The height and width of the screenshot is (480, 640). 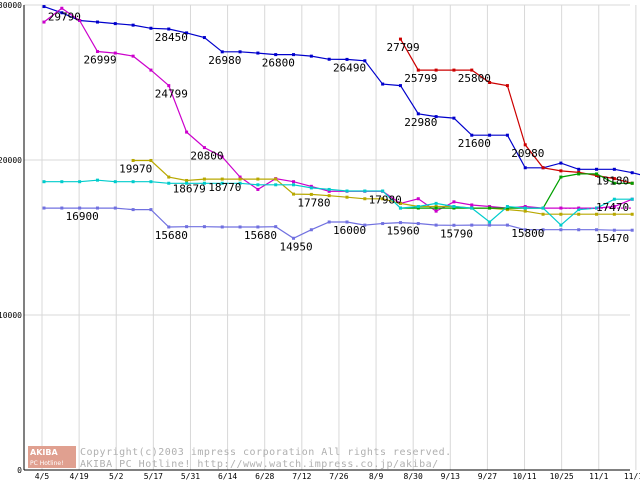 What do you see at coordinates (171, 235) in the screenshot?
I see `data-label: 15680` at bounding box center [171, 235].